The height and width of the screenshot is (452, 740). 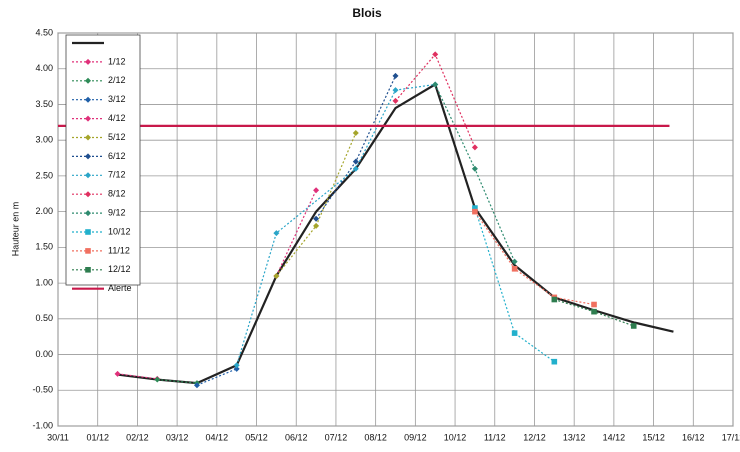 I want to click on y-tick-label: 2.00, so click(x=44, y=211).